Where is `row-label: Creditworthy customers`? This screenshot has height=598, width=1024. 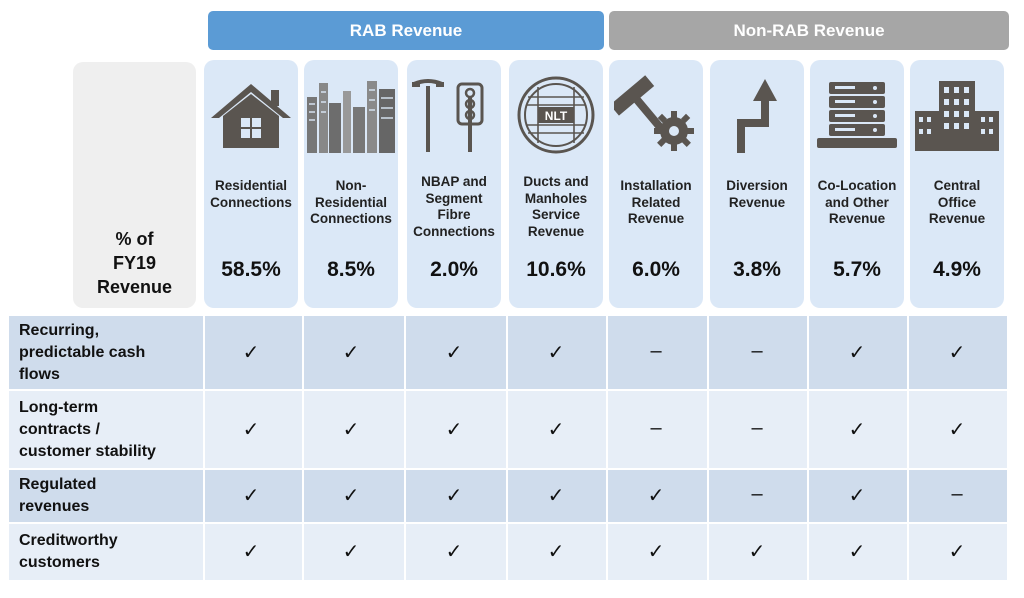 row-label: Creditworthy customers is located at coordinates (68, 552).